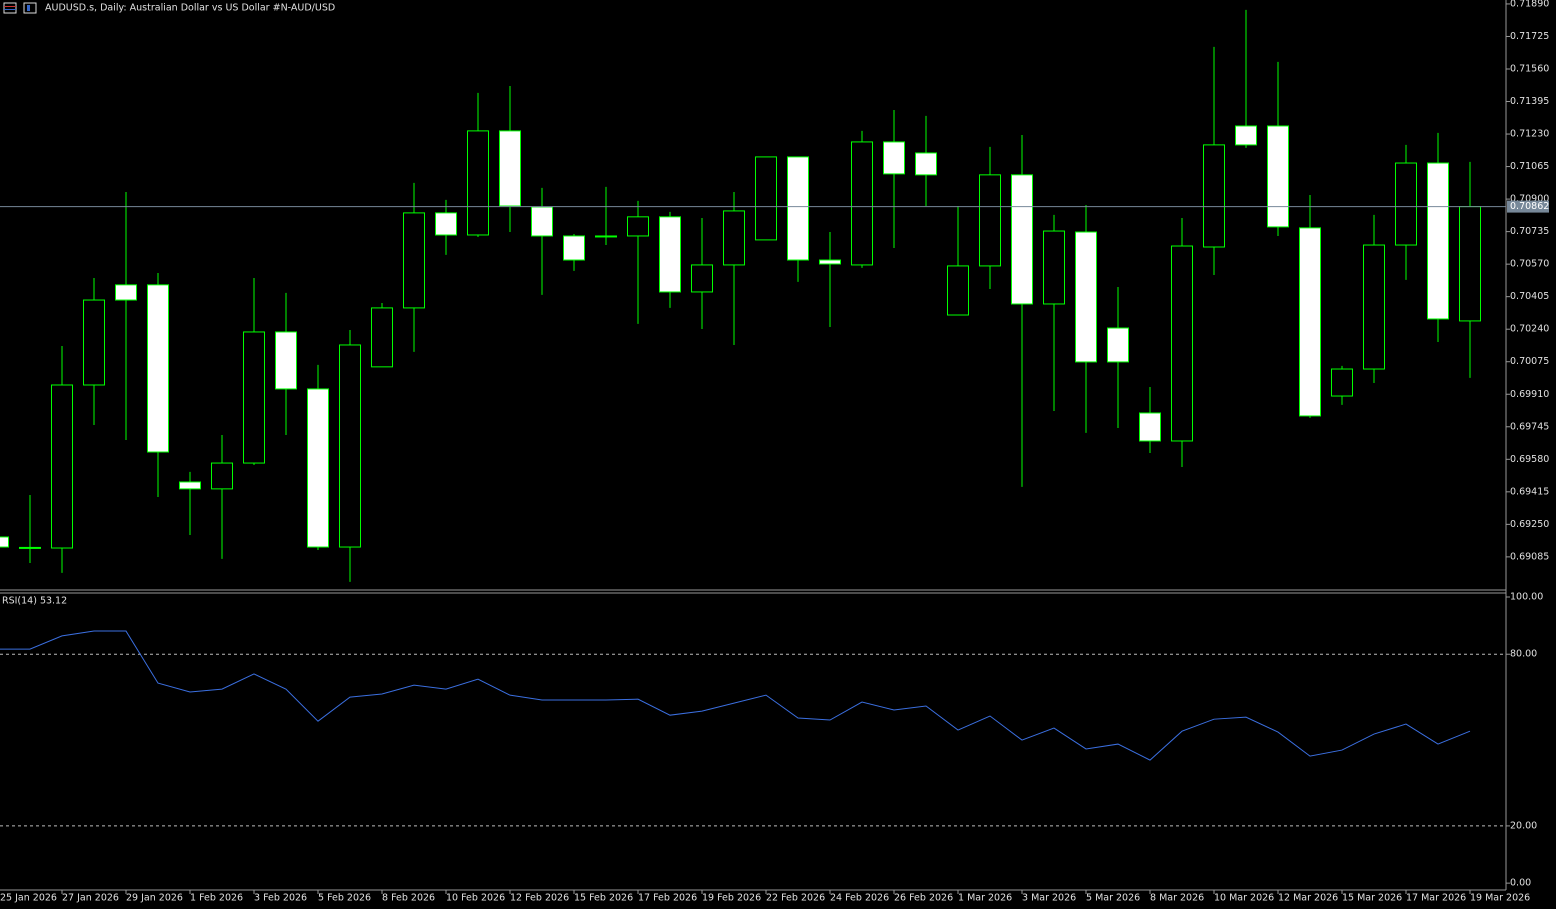  I want to click on x-tick-label: 12 Mar 2026, so click(1308, 898).